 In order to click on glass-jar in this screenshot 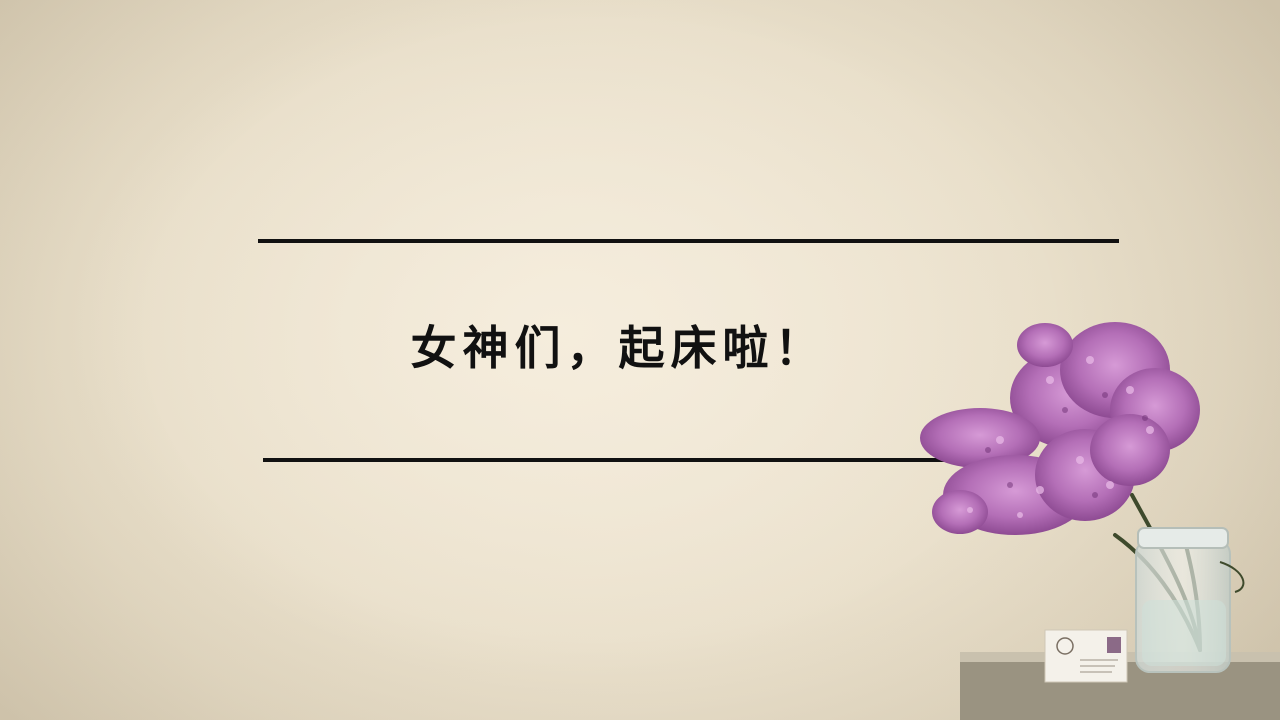, I will do `click(1190, 600)`.